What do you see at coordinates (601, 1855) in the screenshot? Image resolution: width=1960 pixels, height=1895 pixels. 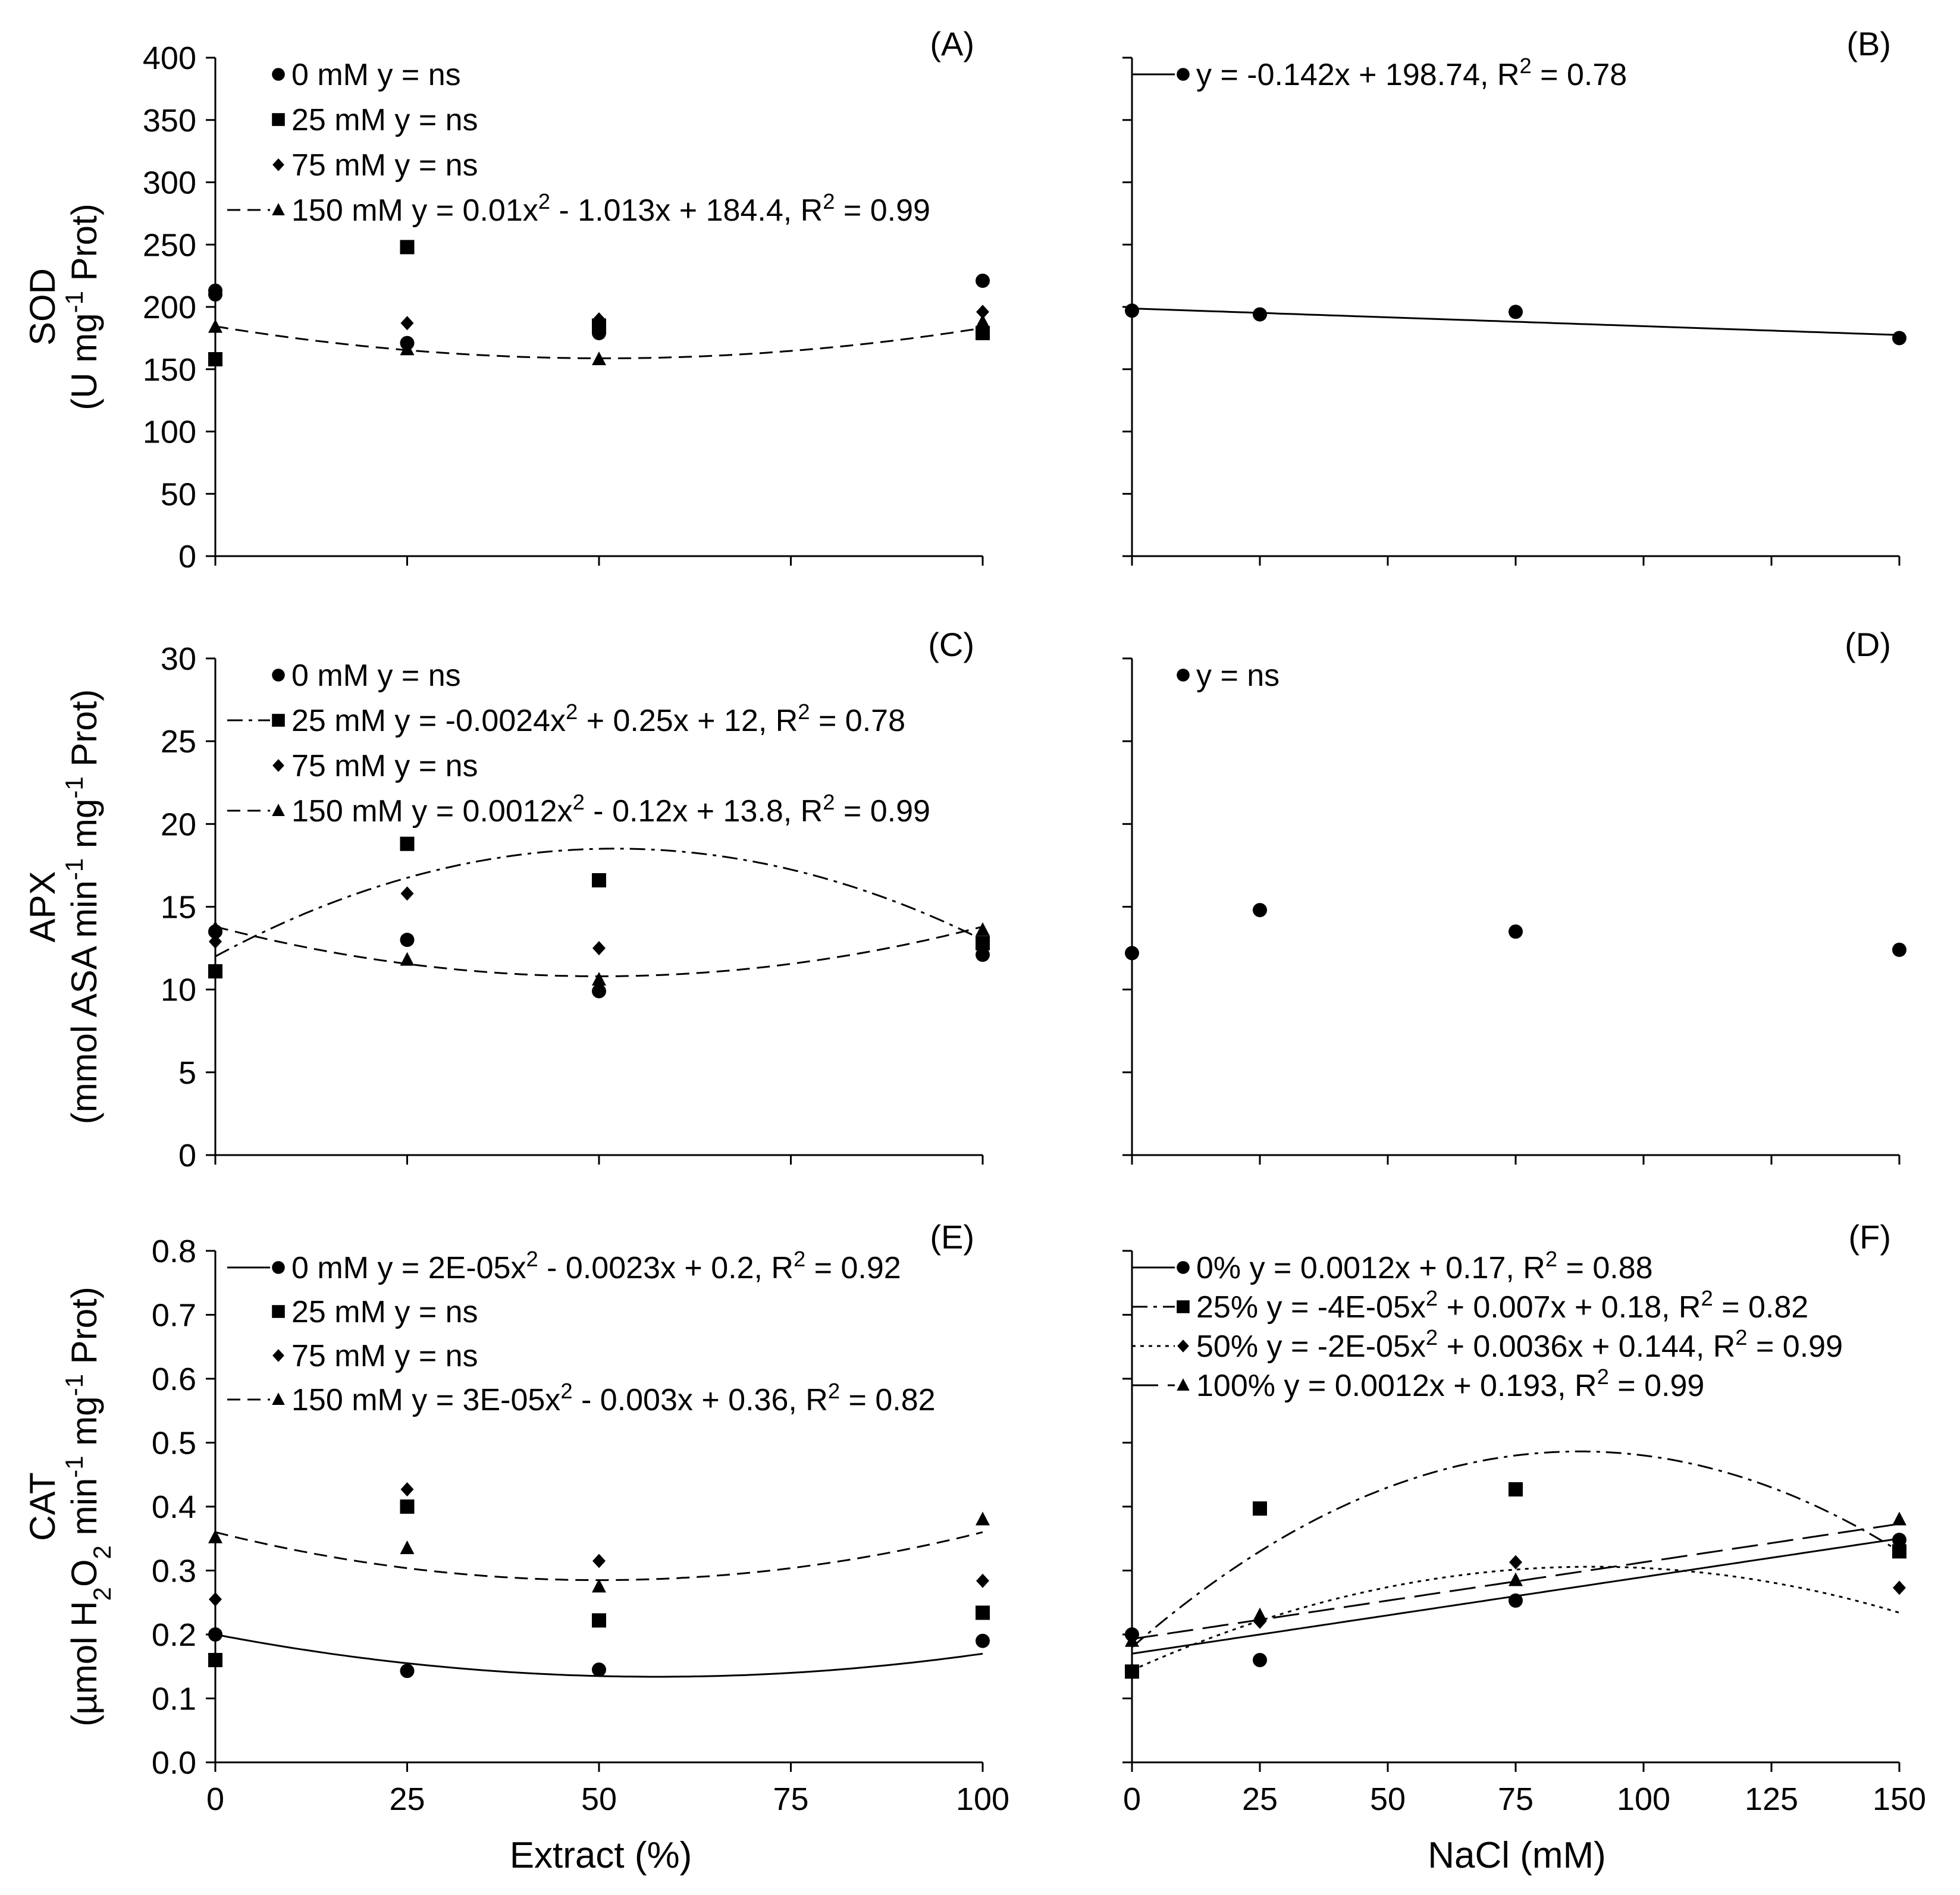 I see `x-axis-title-left: Extract (%)` at bounding box center [601, 1855].